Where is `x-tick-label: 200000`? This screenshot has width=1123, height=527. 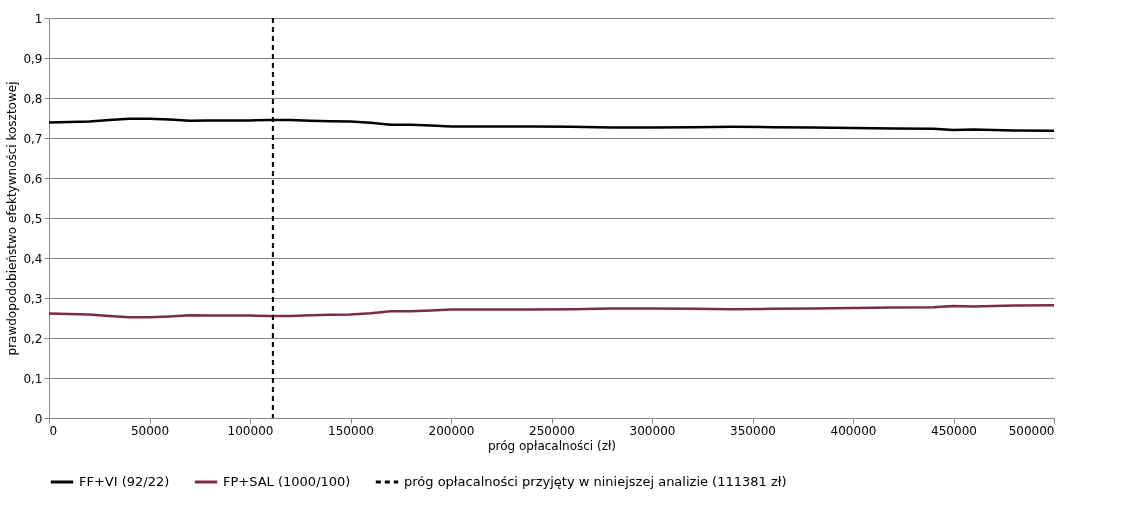 x-tick-label: 200000 is located at coordinates (451, 430).